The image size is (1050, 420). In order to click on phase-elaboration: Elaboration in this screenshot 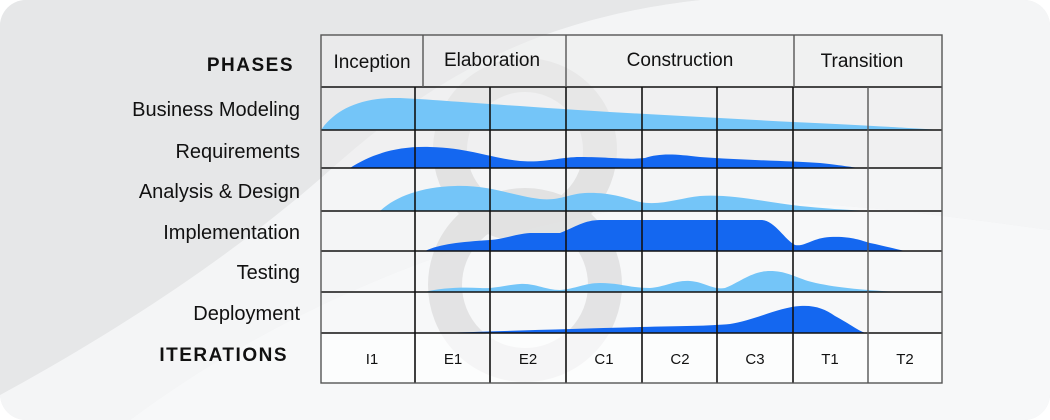, I will do `click(492, 60)`.